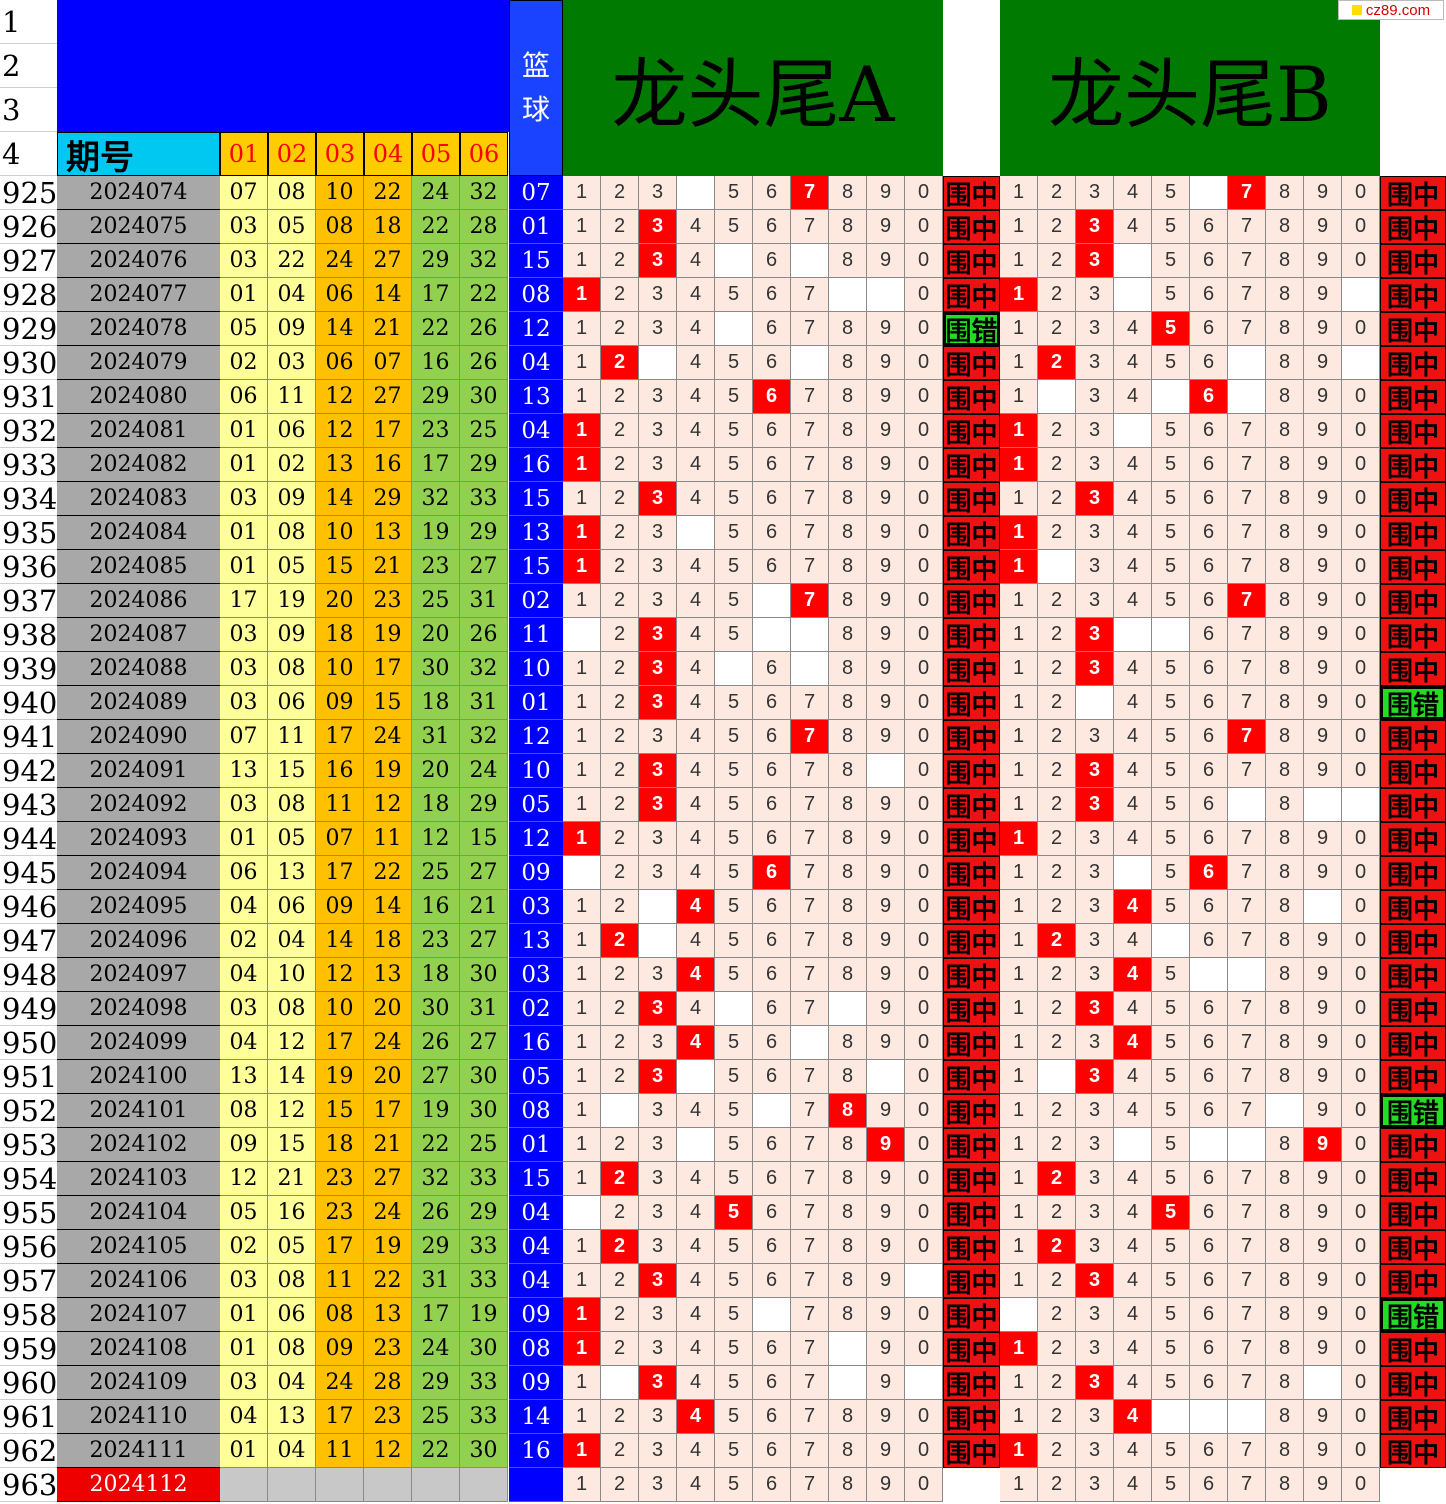  I want to click on period-cell: 2024101, so click(138, 1111).